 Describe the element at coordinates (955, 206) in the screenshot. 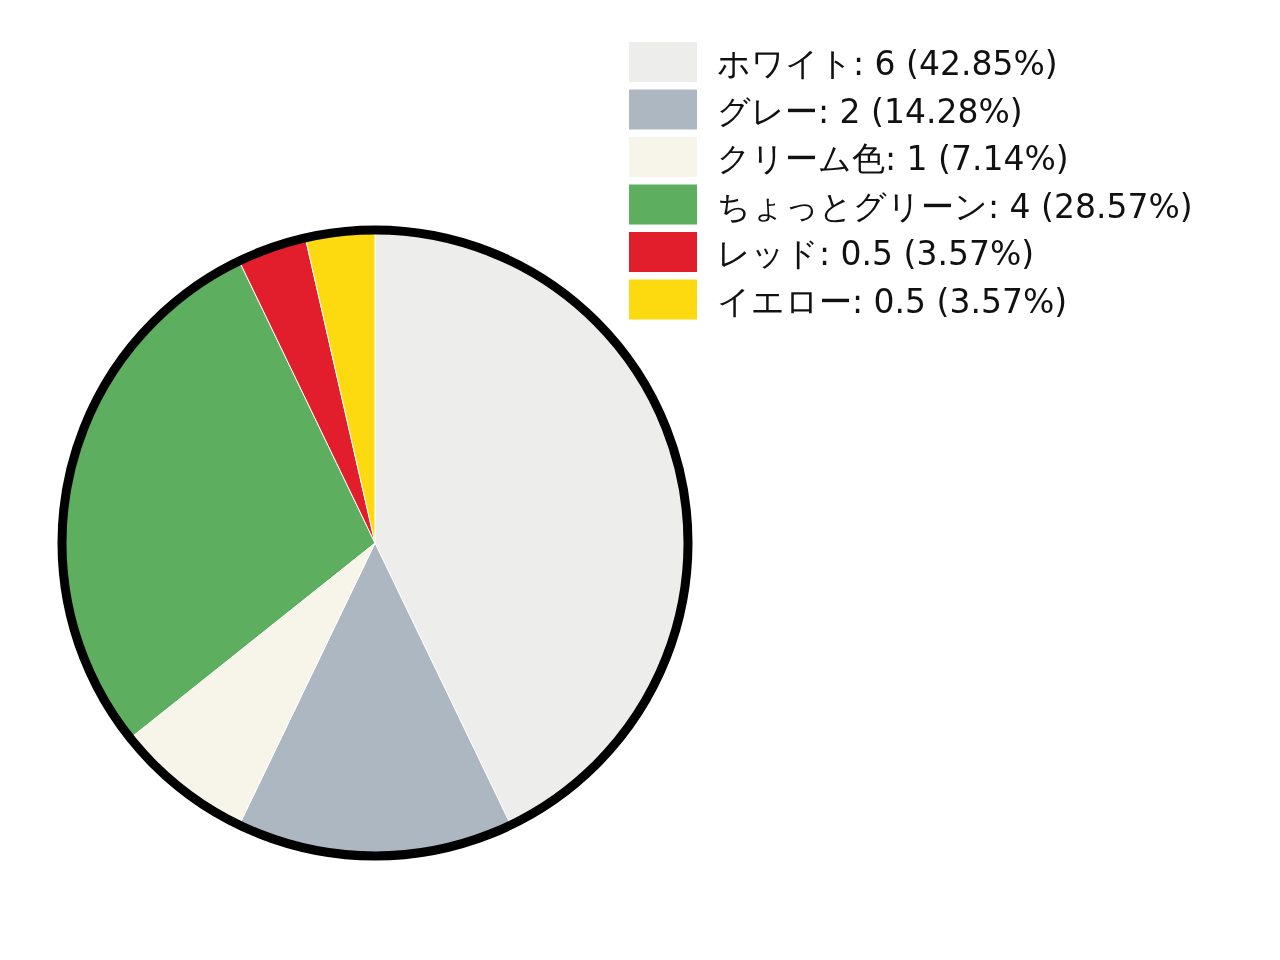

I see `legend-label: ちょっとグリーン: 4 (28.57%)` at that location.